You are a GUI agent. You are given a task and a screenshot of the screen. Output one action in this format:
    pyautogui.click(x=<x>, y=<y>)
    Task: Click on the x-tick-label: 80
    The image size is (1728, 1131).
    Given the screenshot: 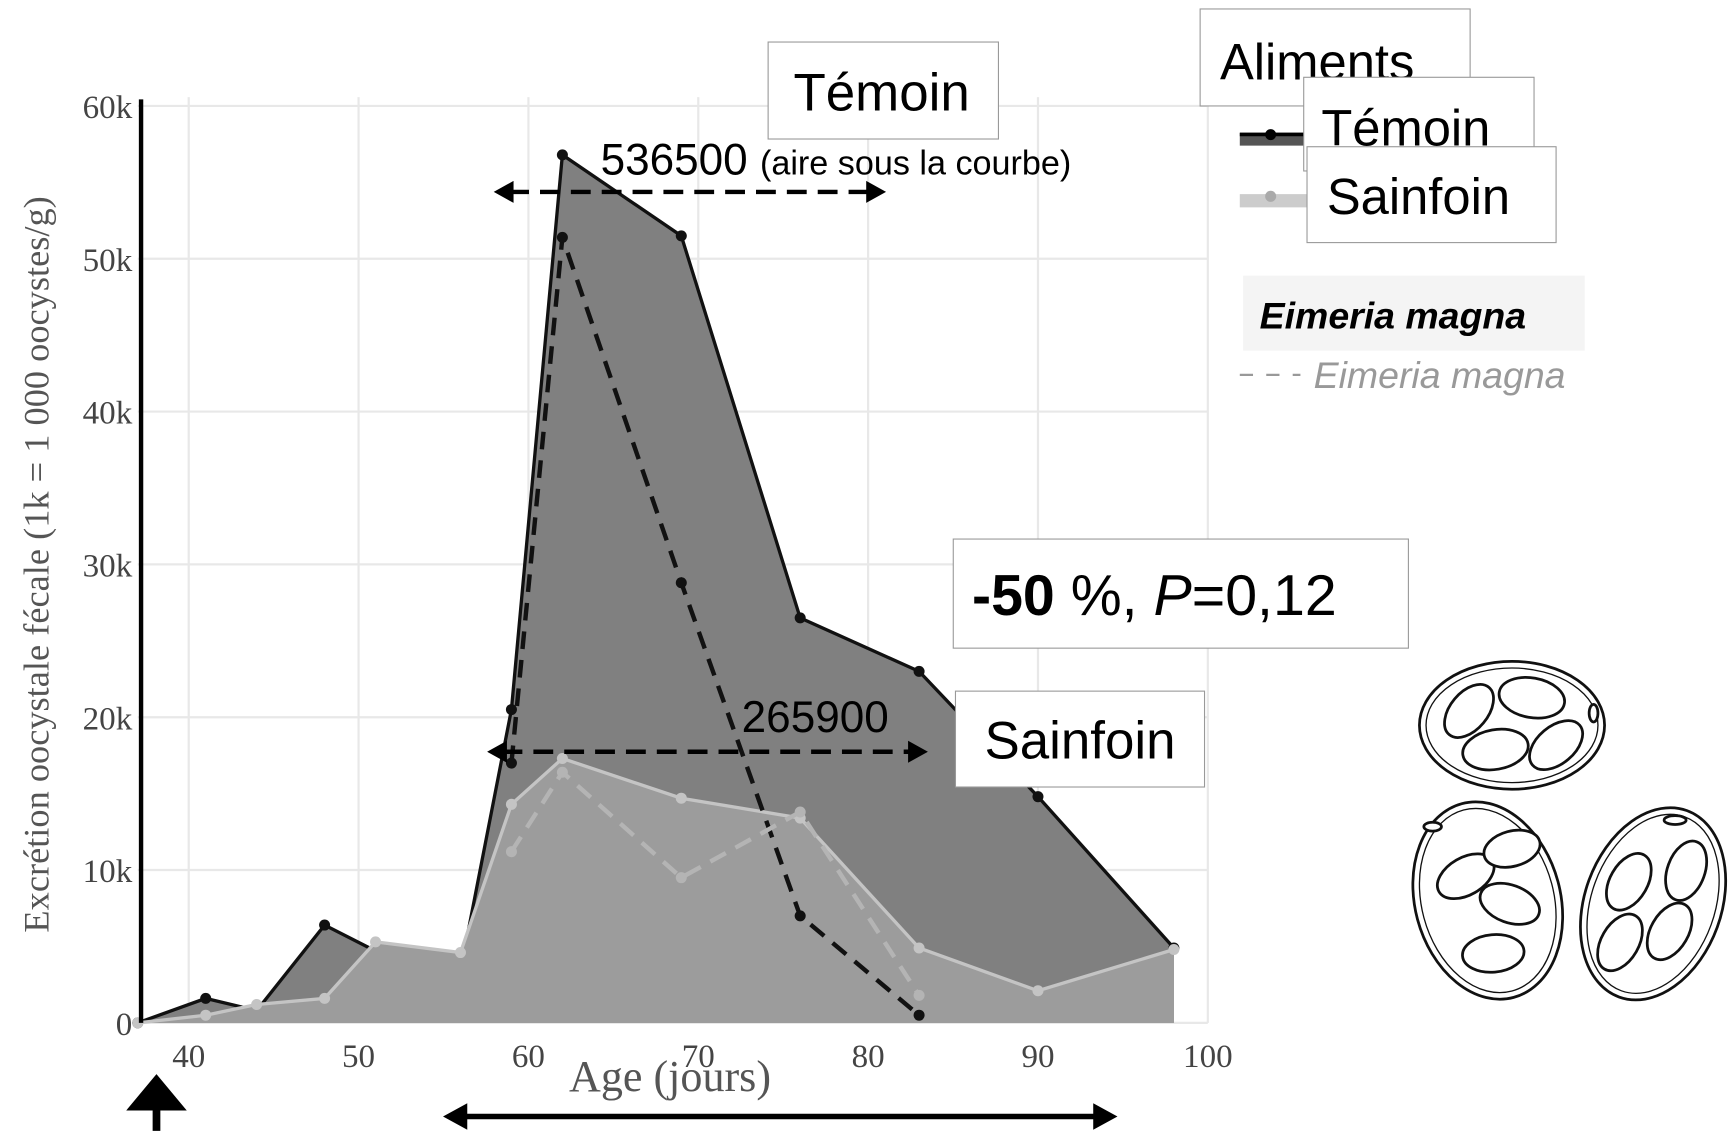 What is the action you would take?
    pyautogui.click(x=868, y=1057)
    